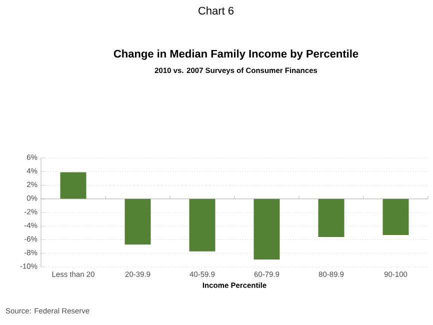  Describe the element at coordinates (236, 55) in the screenshot. I see `chart-title: Change in Median Family Income by Percentile` at that location.